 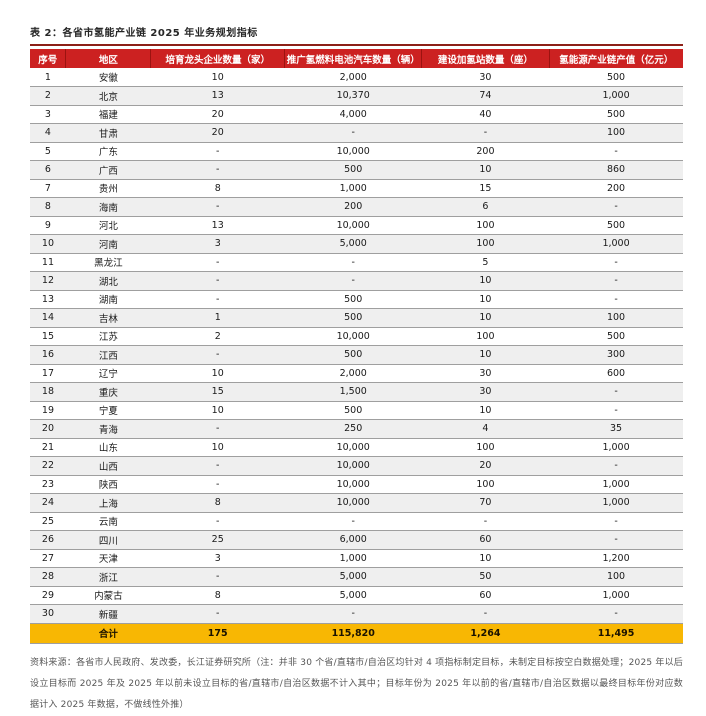 I want to click on table-cell: 40, so click(x=485, y=114).